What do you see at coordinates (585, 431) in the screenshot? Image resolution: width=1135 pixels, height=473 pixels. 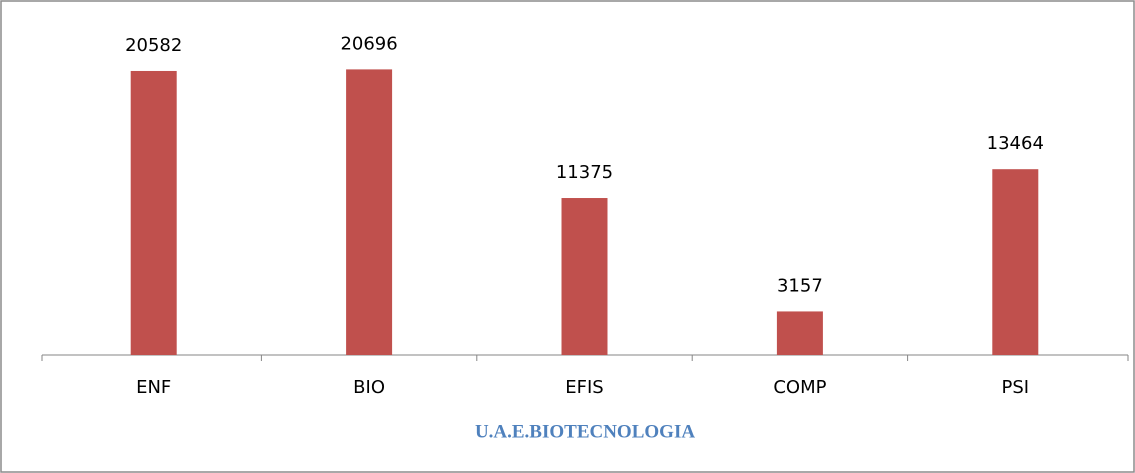 I see `x-axis-label: U.A.E.BIOTECNOLOGIA` at bounding box center [585, 431].